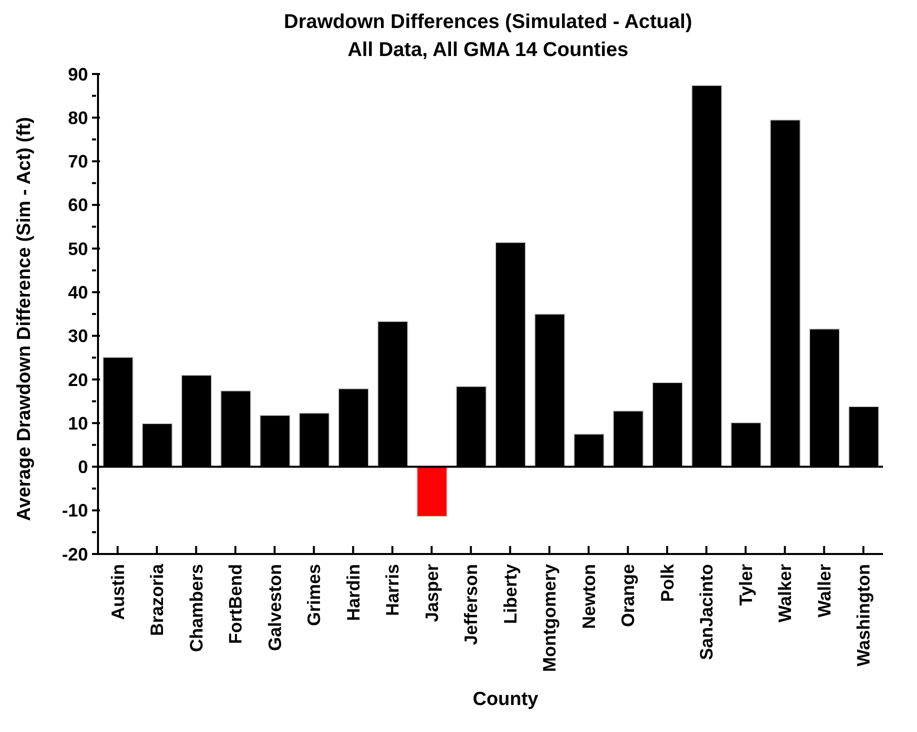 The height and width of the screenshot is (732, 917). Describe the element at coordinates (488, 22) in the screenshot. I see `chart-title: Drawdown Differences (Simulated - Actual)` at that location.